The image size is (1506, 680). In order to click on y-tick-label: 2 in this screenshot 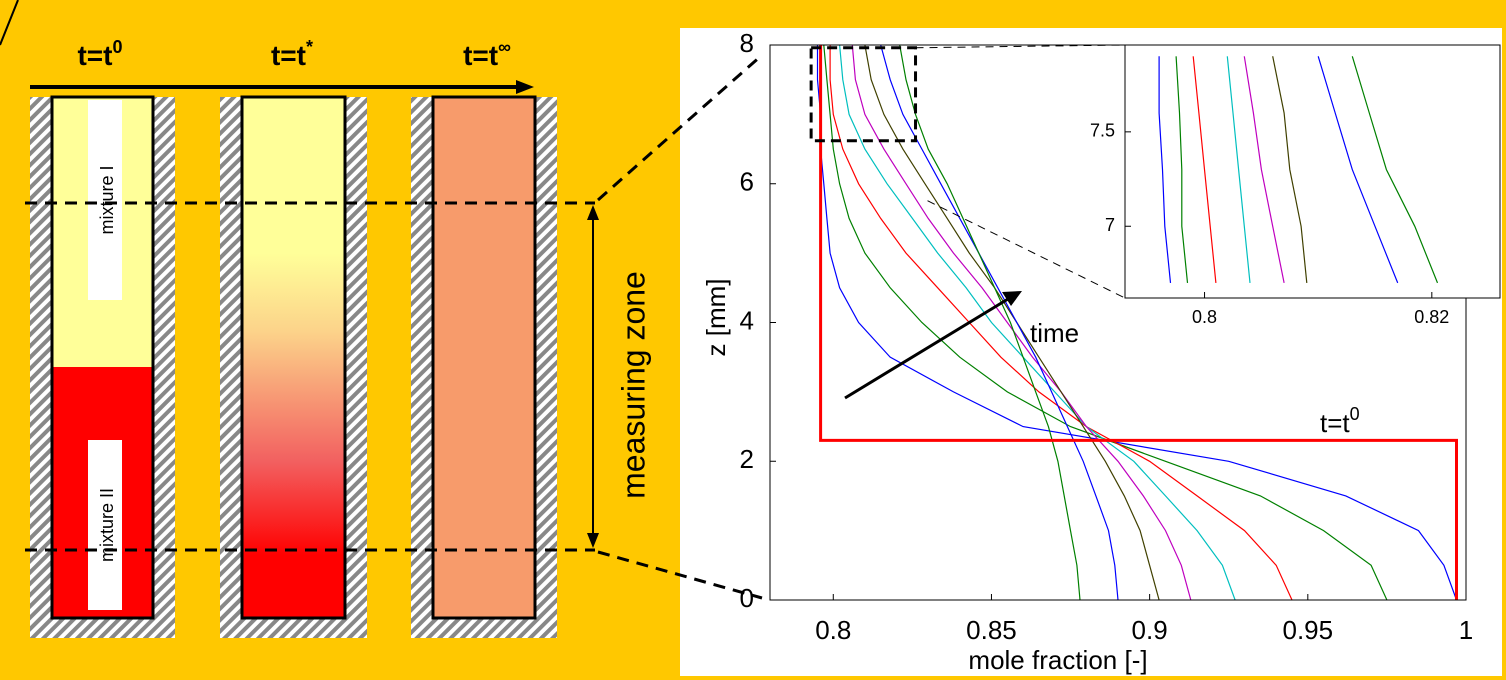, I will do `click(747, 459)`.